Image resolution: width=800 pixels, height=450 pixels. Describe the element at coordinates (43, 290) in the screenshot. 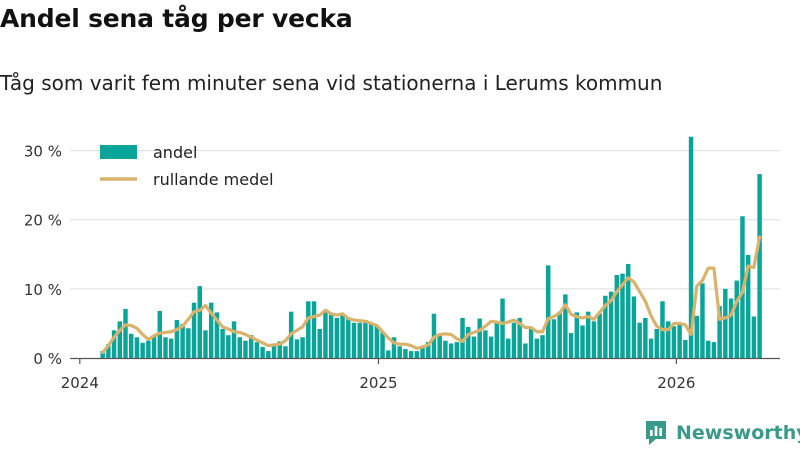

I see `y-tick-label: 10 %` at that location.